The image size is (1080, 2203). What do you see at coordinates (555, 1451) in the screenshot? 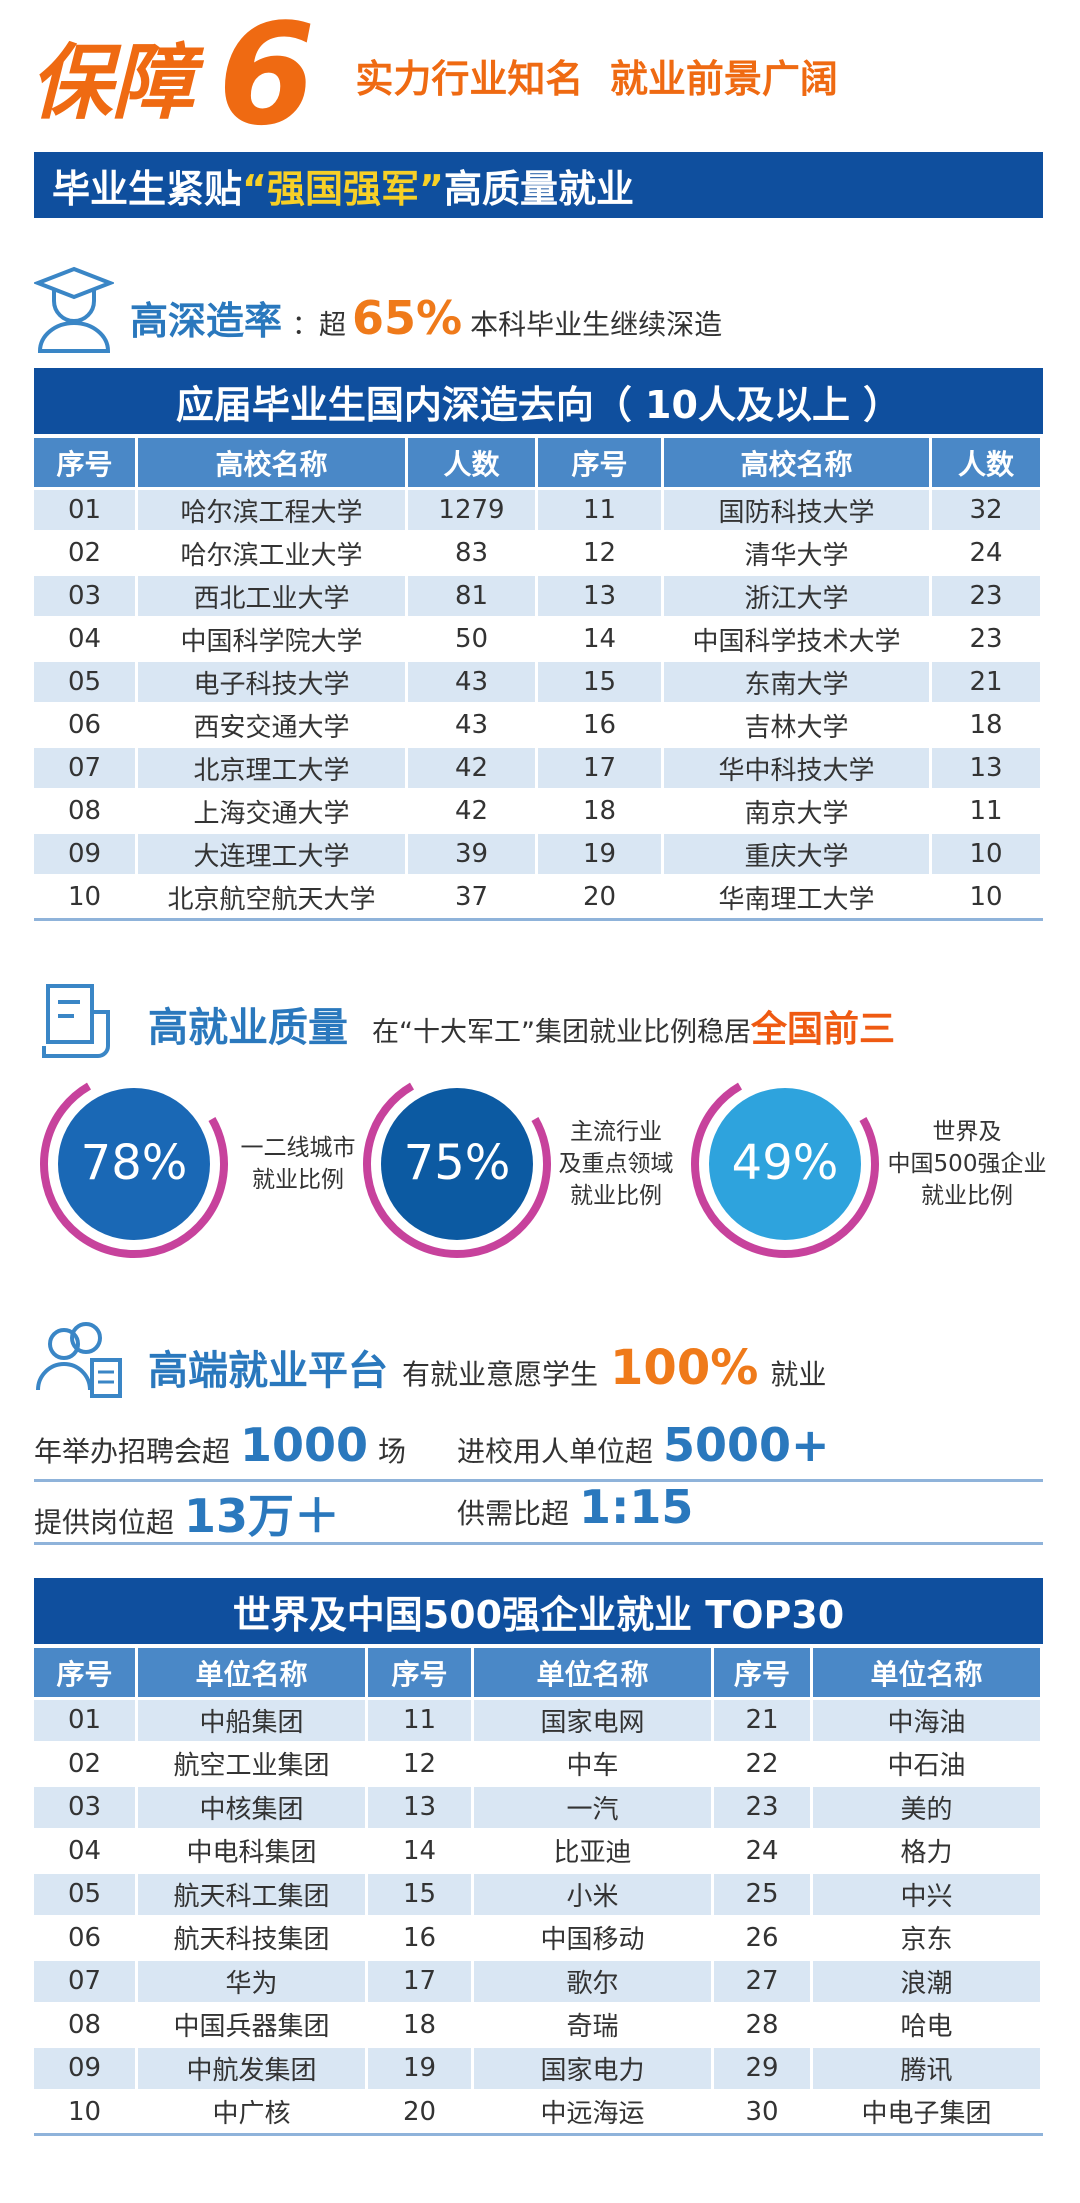
I see `fact-label: 进校用人单位超` at bounding box center [555, 1451].